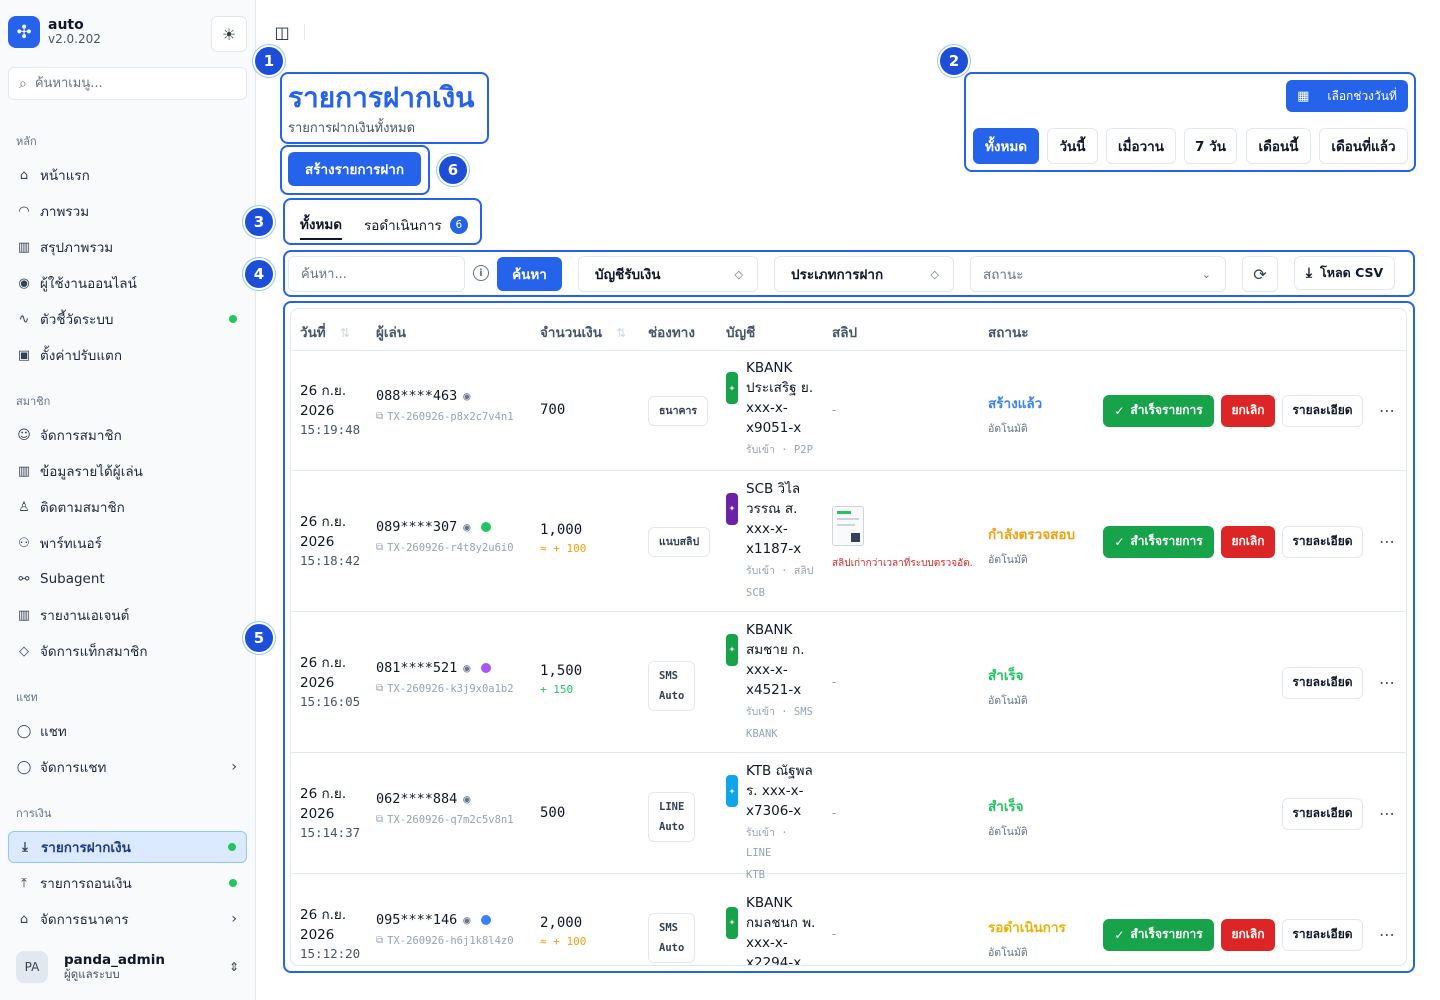  Describe the element at coordinates (127, 435) in the screenshot. I see `sidebar-item: ☺ จัดการสมาชิก` at that location.